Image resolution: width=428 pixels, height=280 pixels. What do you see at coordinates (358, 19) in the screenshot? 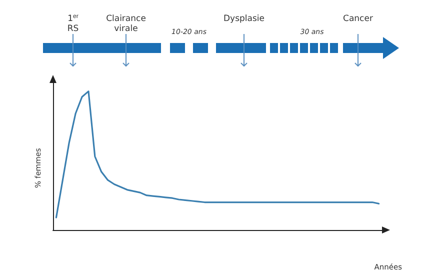
I see `text: Cancer` at bounding box center [358, 19].